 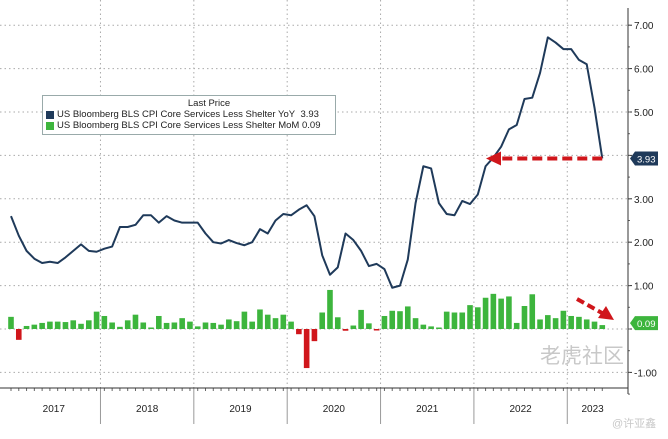 What do you see at coordinates (309, 114) in the screenshot?
I see `legend-value-yoy: 3.93` at bounding box center [309, 114].